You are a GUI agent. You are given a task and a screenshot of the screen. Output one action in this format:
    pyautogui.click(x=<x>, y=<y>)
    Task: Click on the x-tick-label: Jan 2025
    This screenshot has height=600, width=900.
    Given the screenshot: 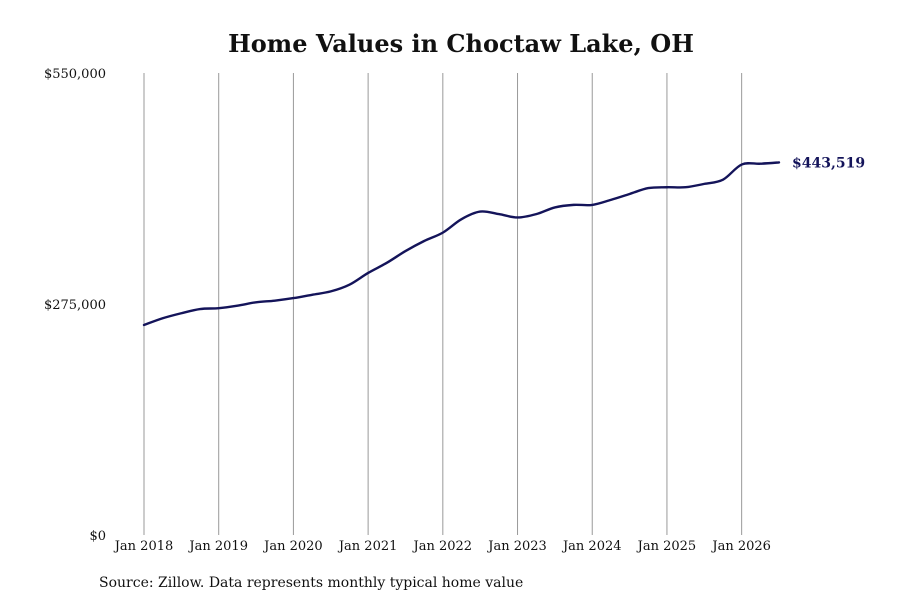 What is the action you would take?
    pyautogui.click(x=666, y=546)
    